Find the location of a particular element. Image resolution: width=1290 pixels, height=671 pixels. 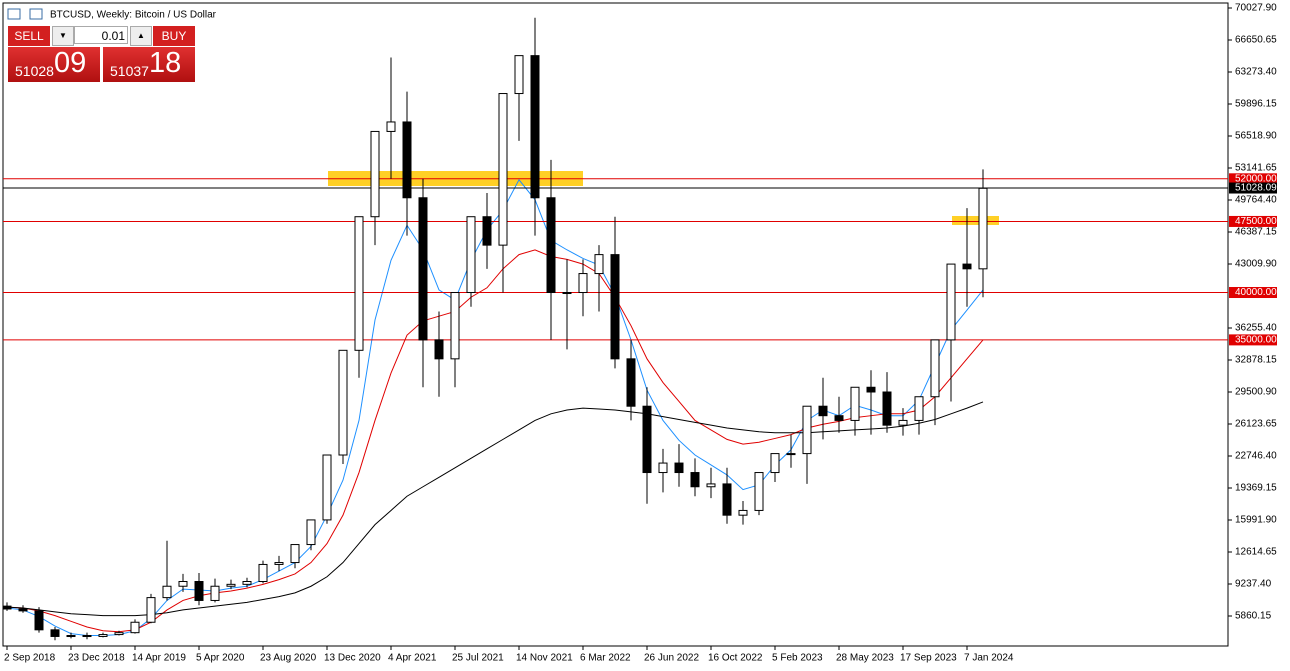

ask-big: 18 is located at coordinates (165, 63).